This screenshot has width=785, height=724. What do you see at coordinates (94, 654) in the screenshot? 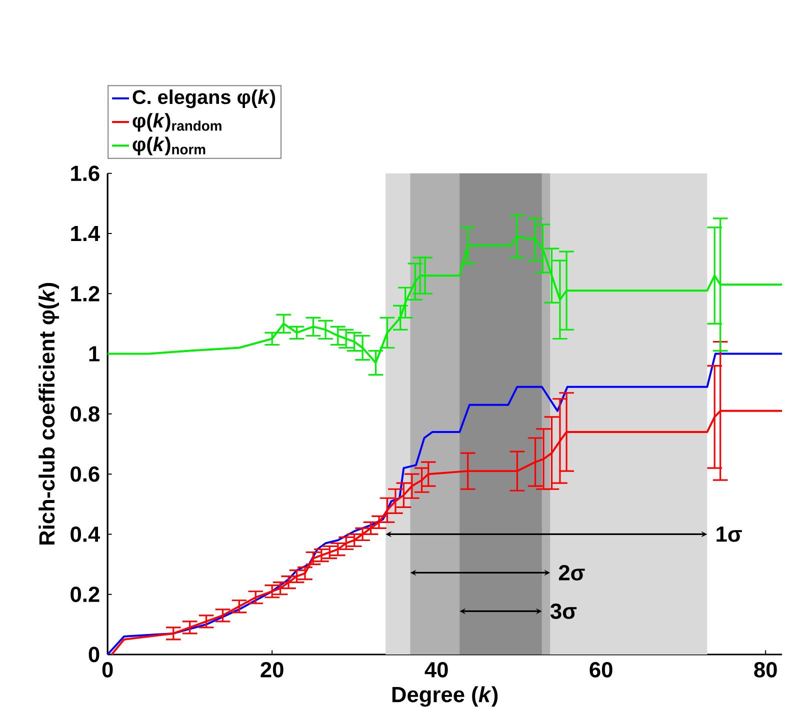
I see `y-tick-label: 0` at bounding box center [94, 654].